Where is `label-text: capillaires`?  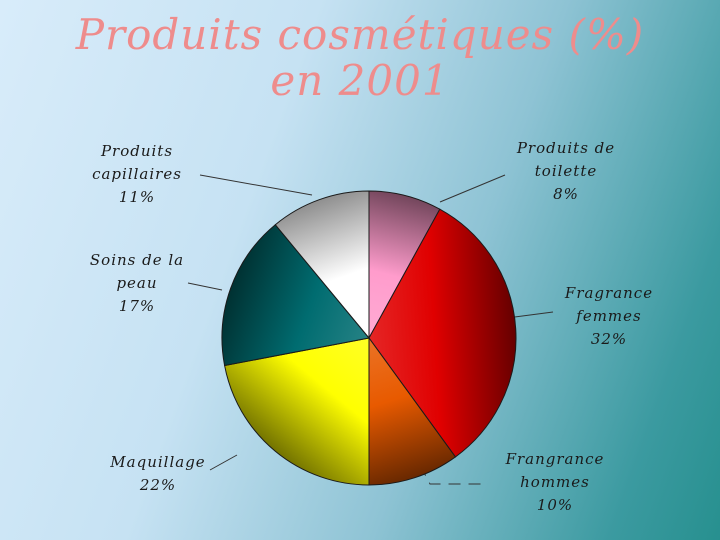 label-text: capillaires is located at coordinates (137, 174).